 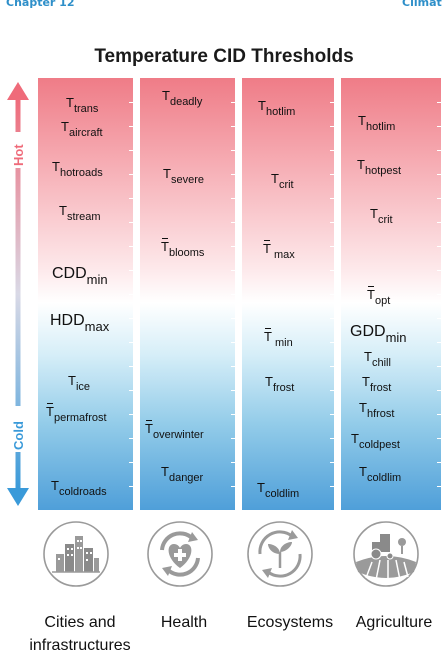 I want to click on threshold-label: Thotpest, so click(x=379, y=167).